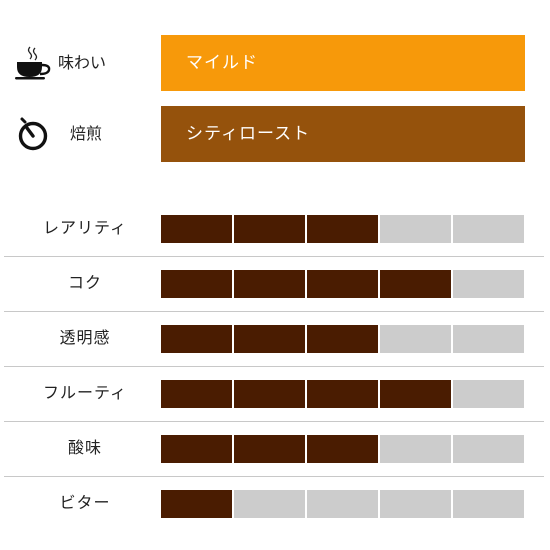 The width and height of the screenshot is (550, 550). What do you see at coordinates (85, 392) in the screenshot?
I see `rating-label: フルーティ` at bounding box center [85, 392].